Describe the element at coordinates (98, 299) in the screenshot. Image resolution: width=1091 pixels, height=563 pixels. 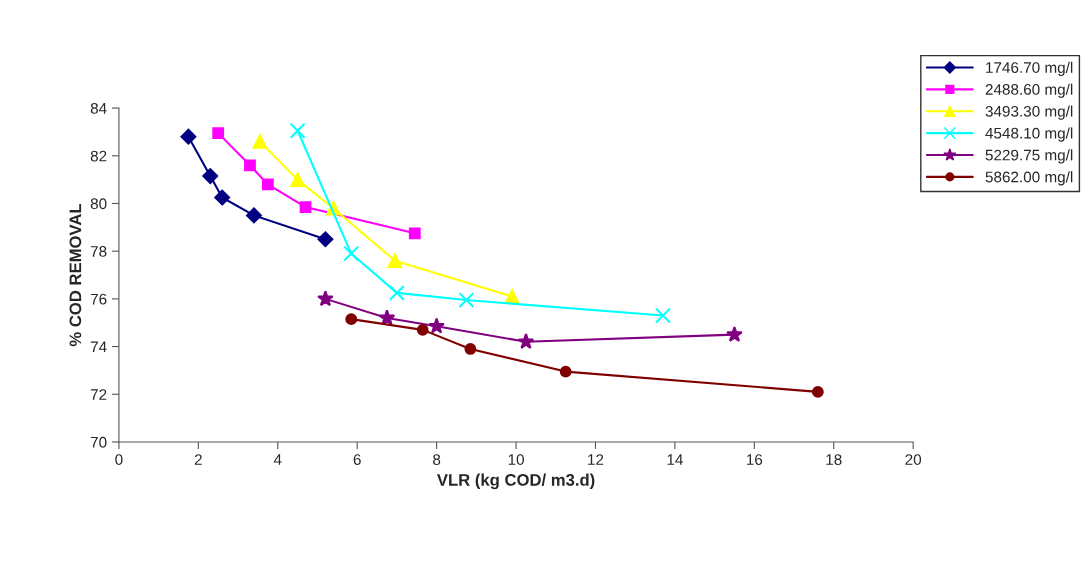
I see `y-tick-label: 76` at that location.